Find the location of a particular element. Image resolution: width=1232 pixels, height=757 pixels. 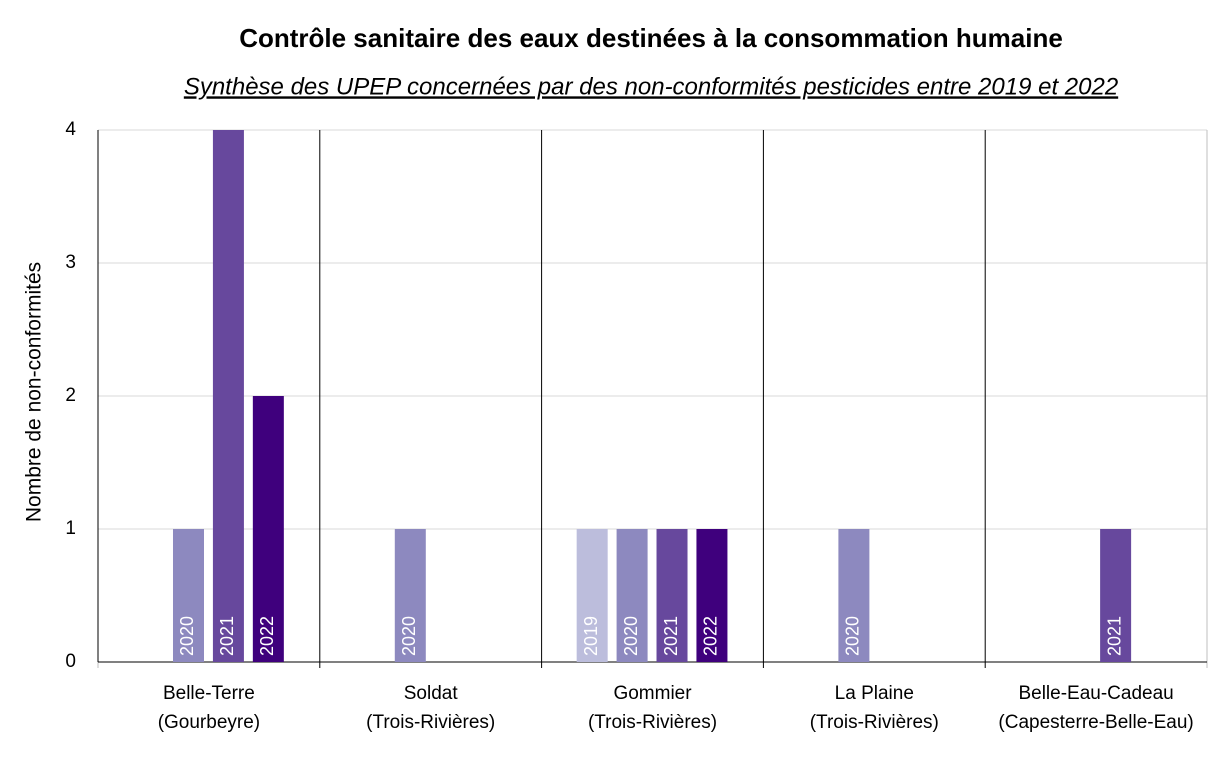

y-tick-label: 1 is located at coordinates (70, 528).